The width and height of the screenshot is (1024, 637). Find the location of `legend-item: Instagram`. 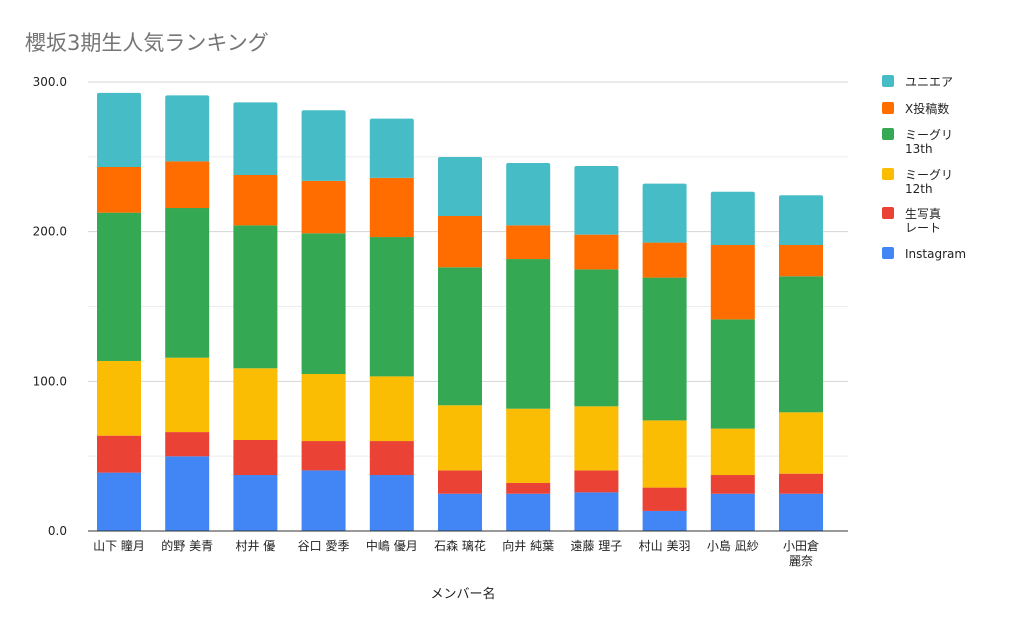

legend-item: Instagram is located at coordinates (924, 254).